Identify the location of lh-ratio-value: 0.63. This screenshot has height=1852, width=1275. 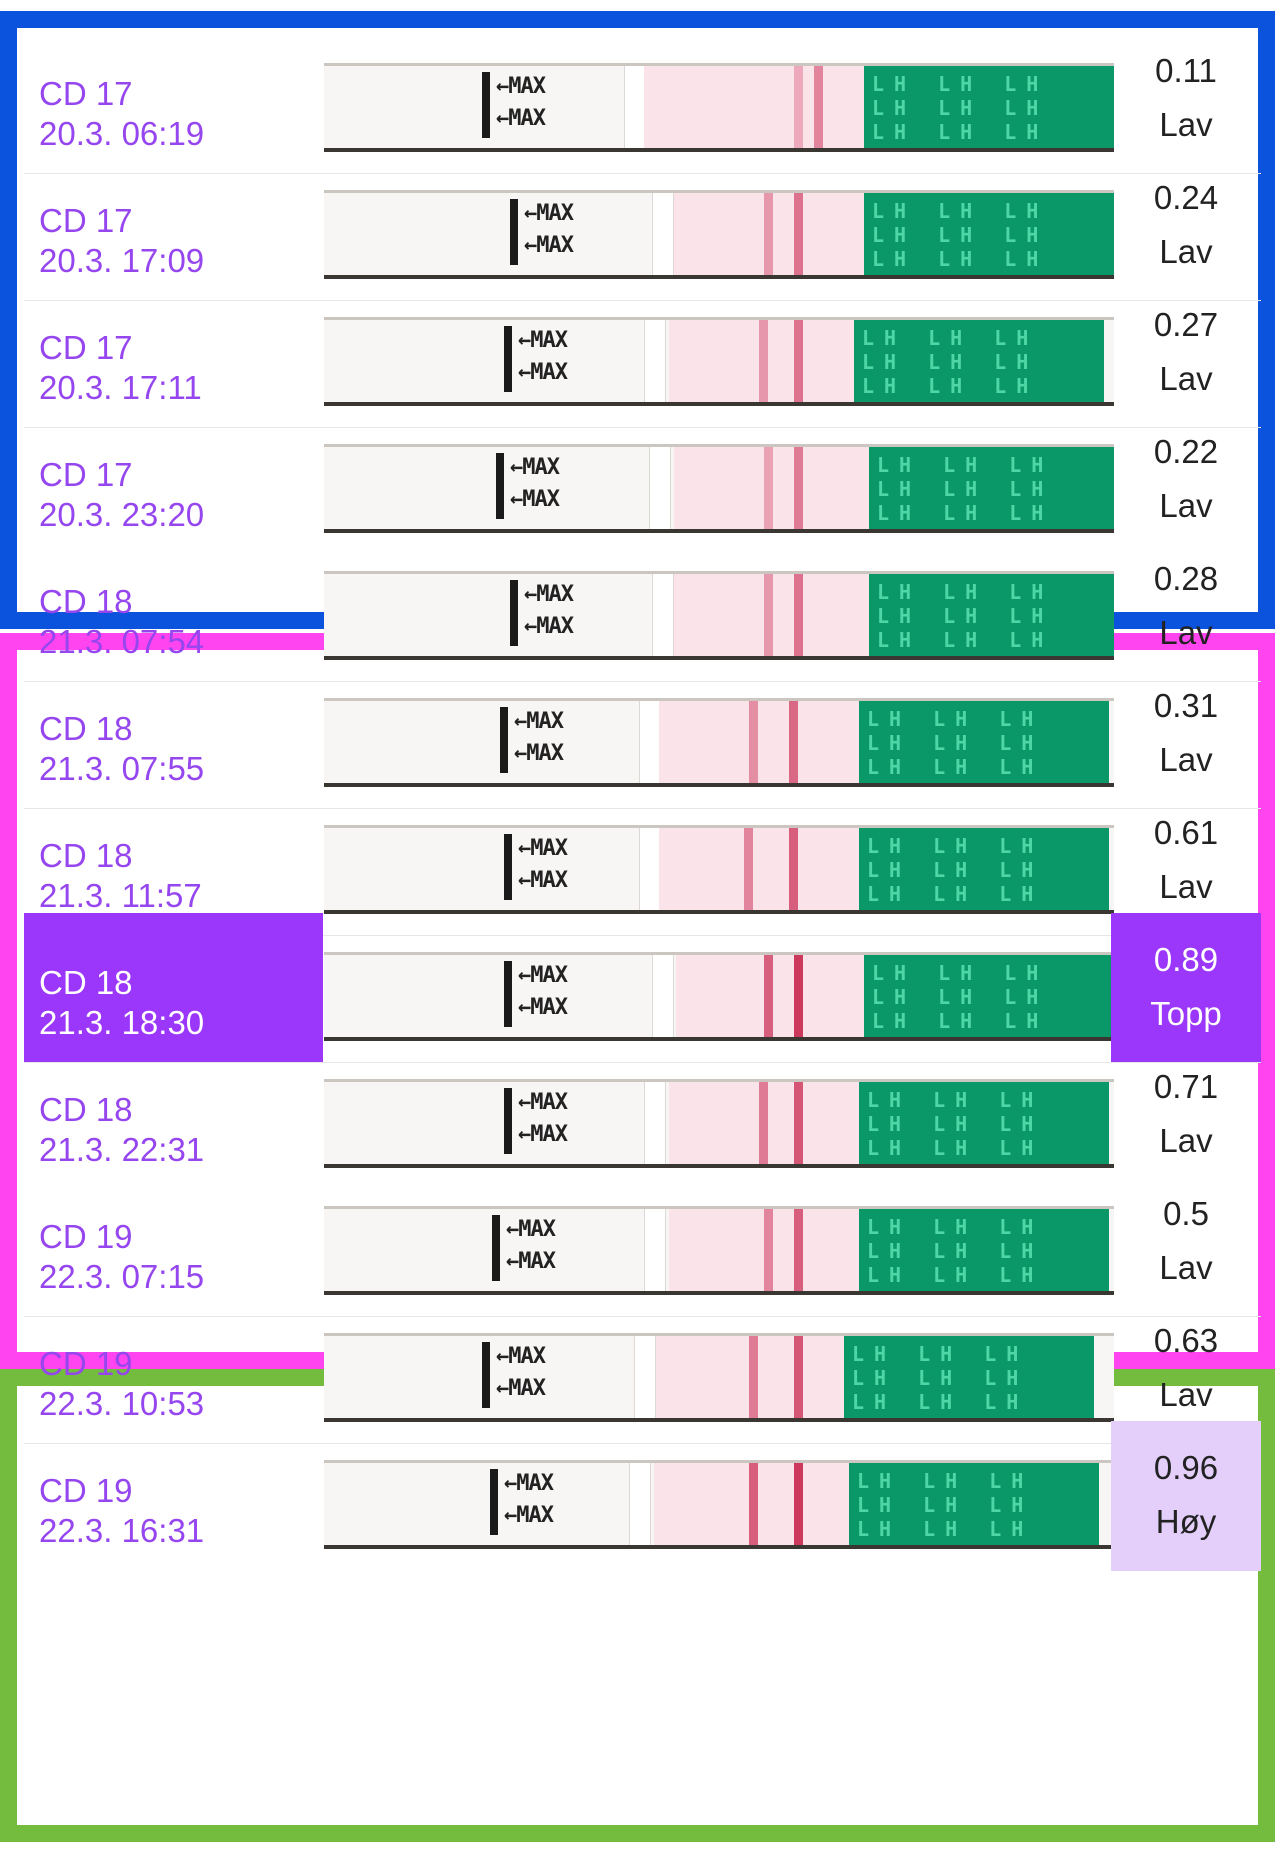
(1186, 1340).